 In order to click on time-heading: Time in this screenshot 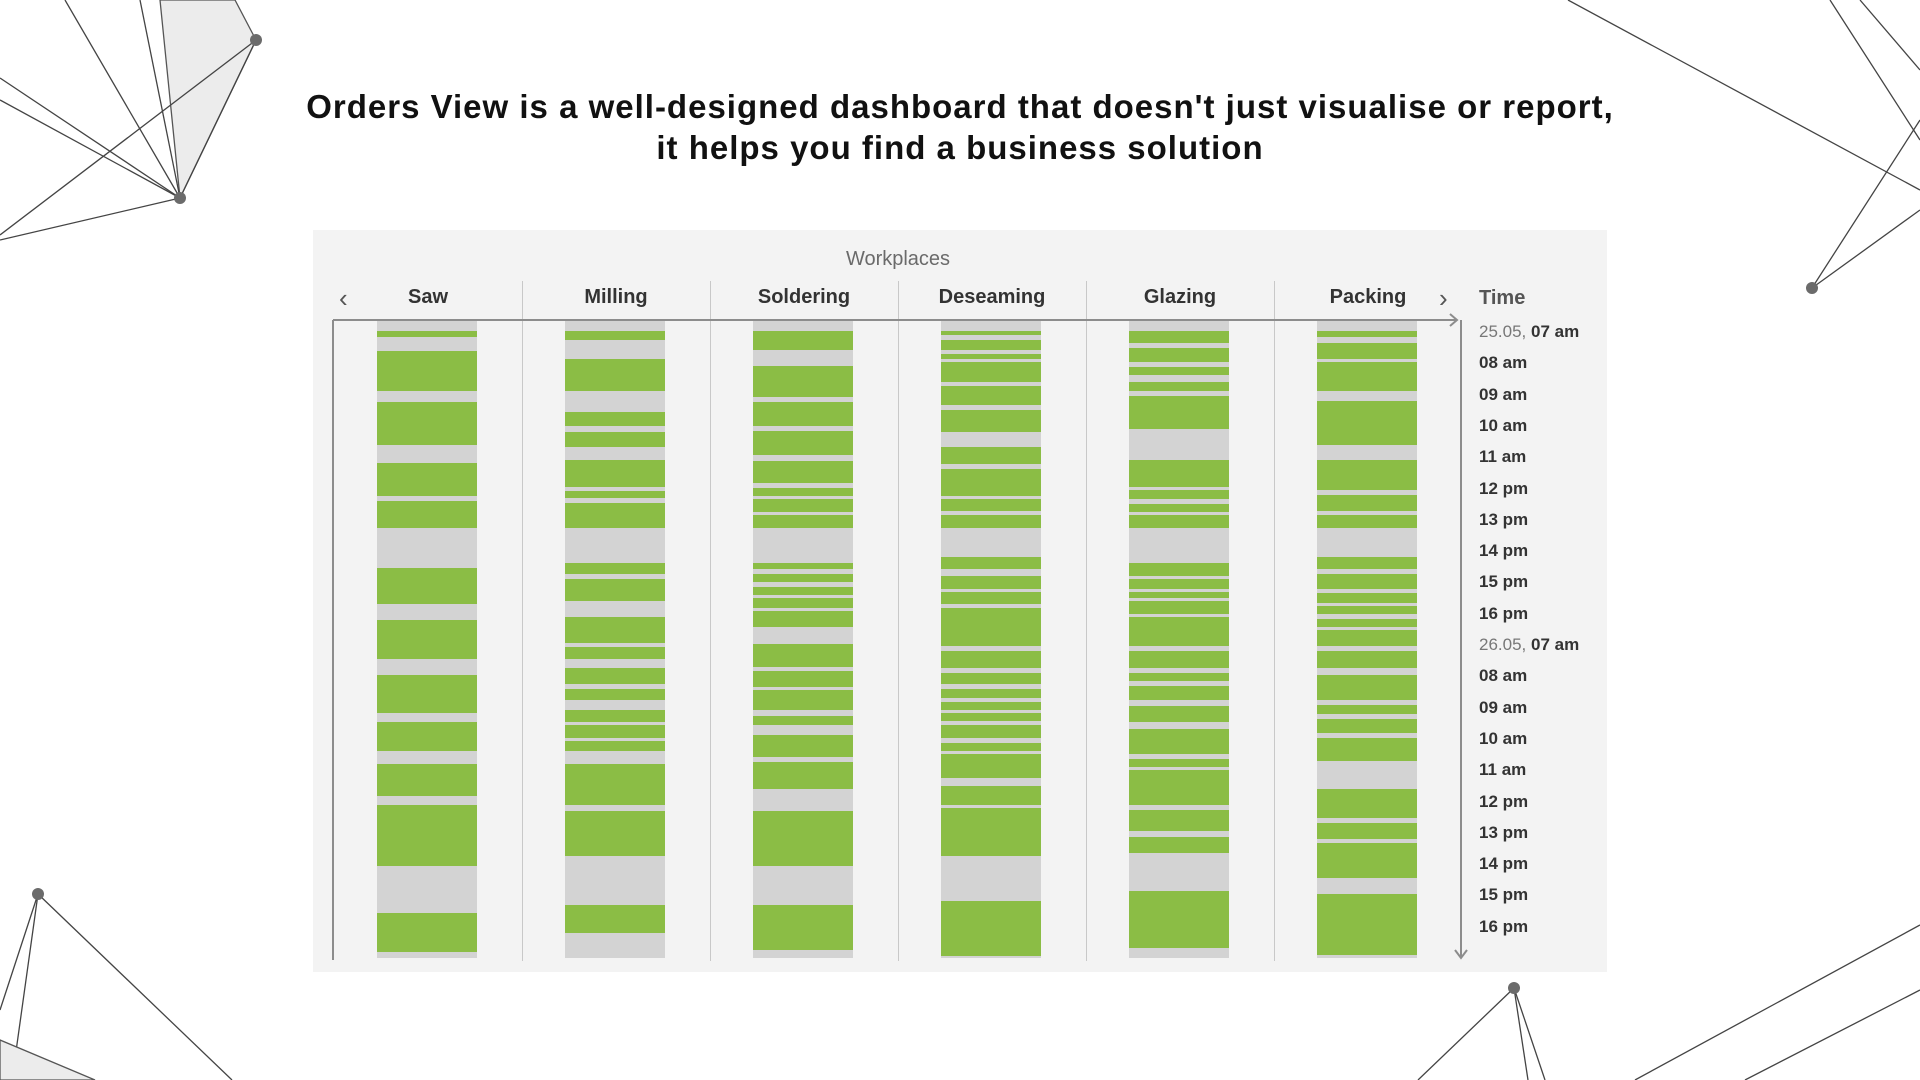, I will do `click(1502, 298)`.